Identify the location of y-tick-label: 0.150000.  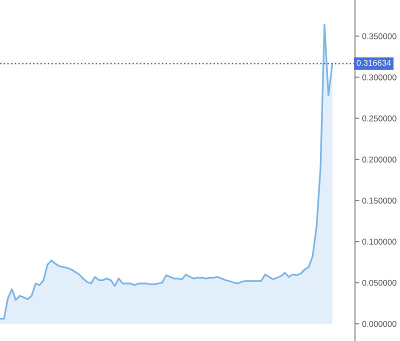
(379, 201).